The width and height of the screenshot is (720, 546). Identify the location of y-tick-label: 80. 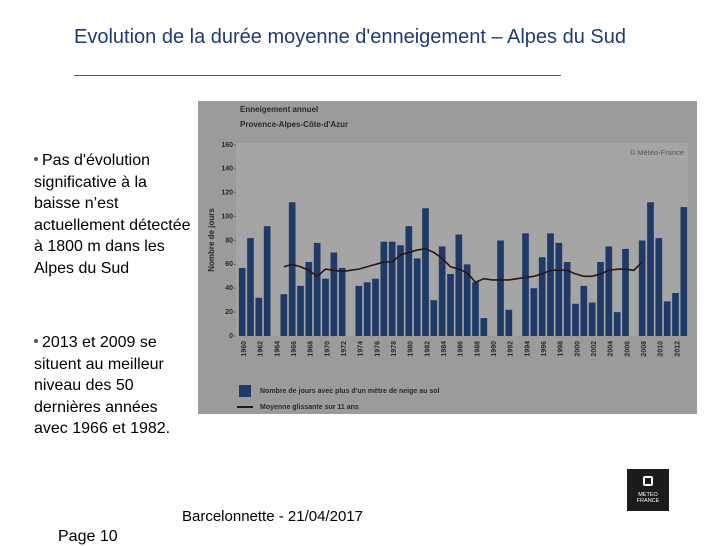
(229, 240).